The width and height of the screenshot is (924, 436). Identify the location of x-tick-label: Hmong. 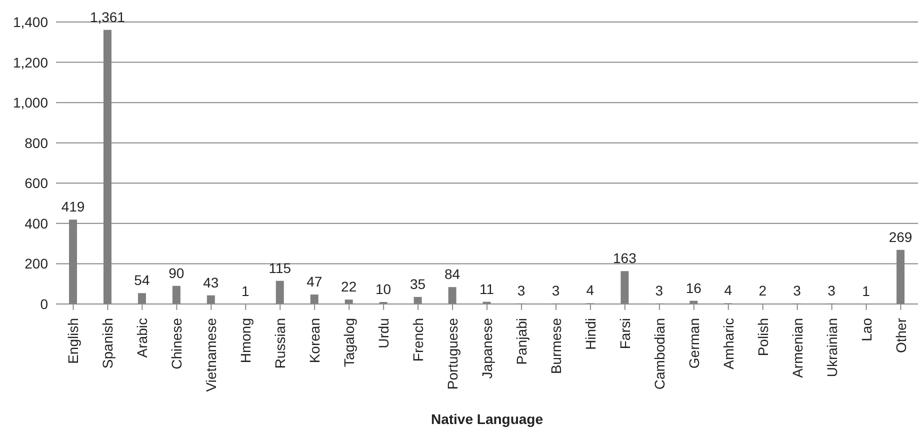
(246, 341).